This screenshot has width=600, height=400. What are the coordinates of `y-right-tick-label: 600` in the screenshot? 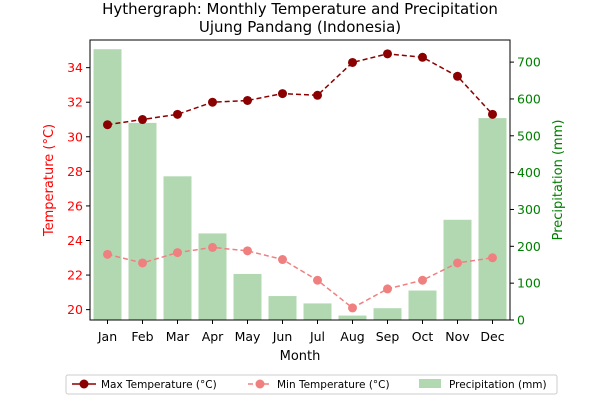 It's located at (529, 98).